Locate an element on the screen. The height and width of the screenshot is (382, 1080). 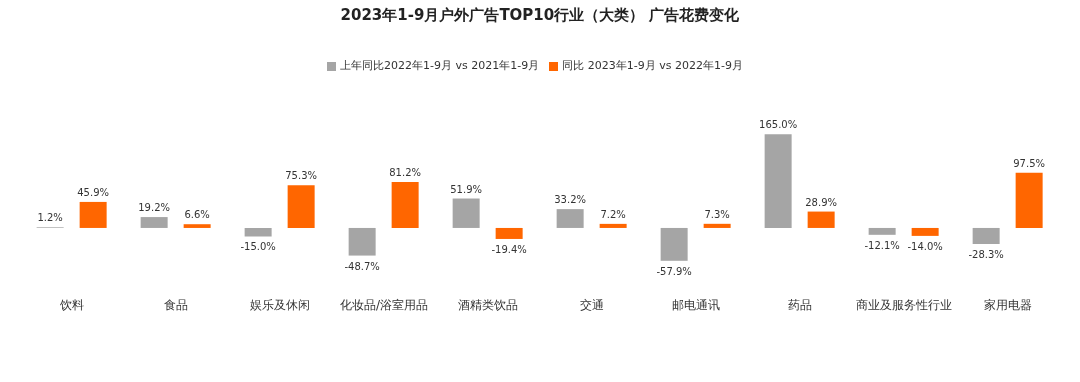
legend-label: 同比 2023年1-9月 vs 2022年1-9月 is located at coordinates (652, 65).